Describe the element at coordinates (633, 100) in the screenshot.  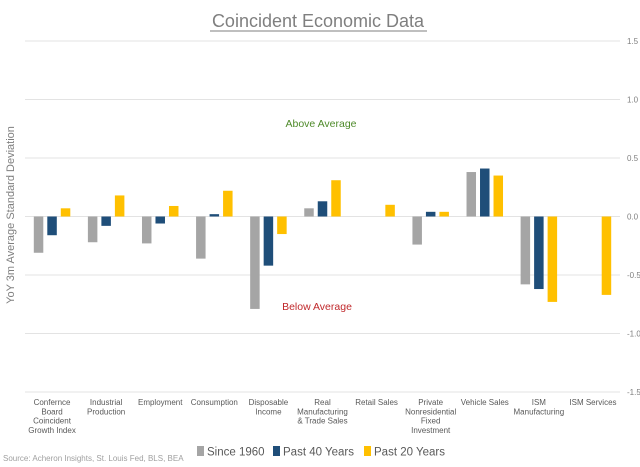
I see `y-tick-label: 1.0` at that location.